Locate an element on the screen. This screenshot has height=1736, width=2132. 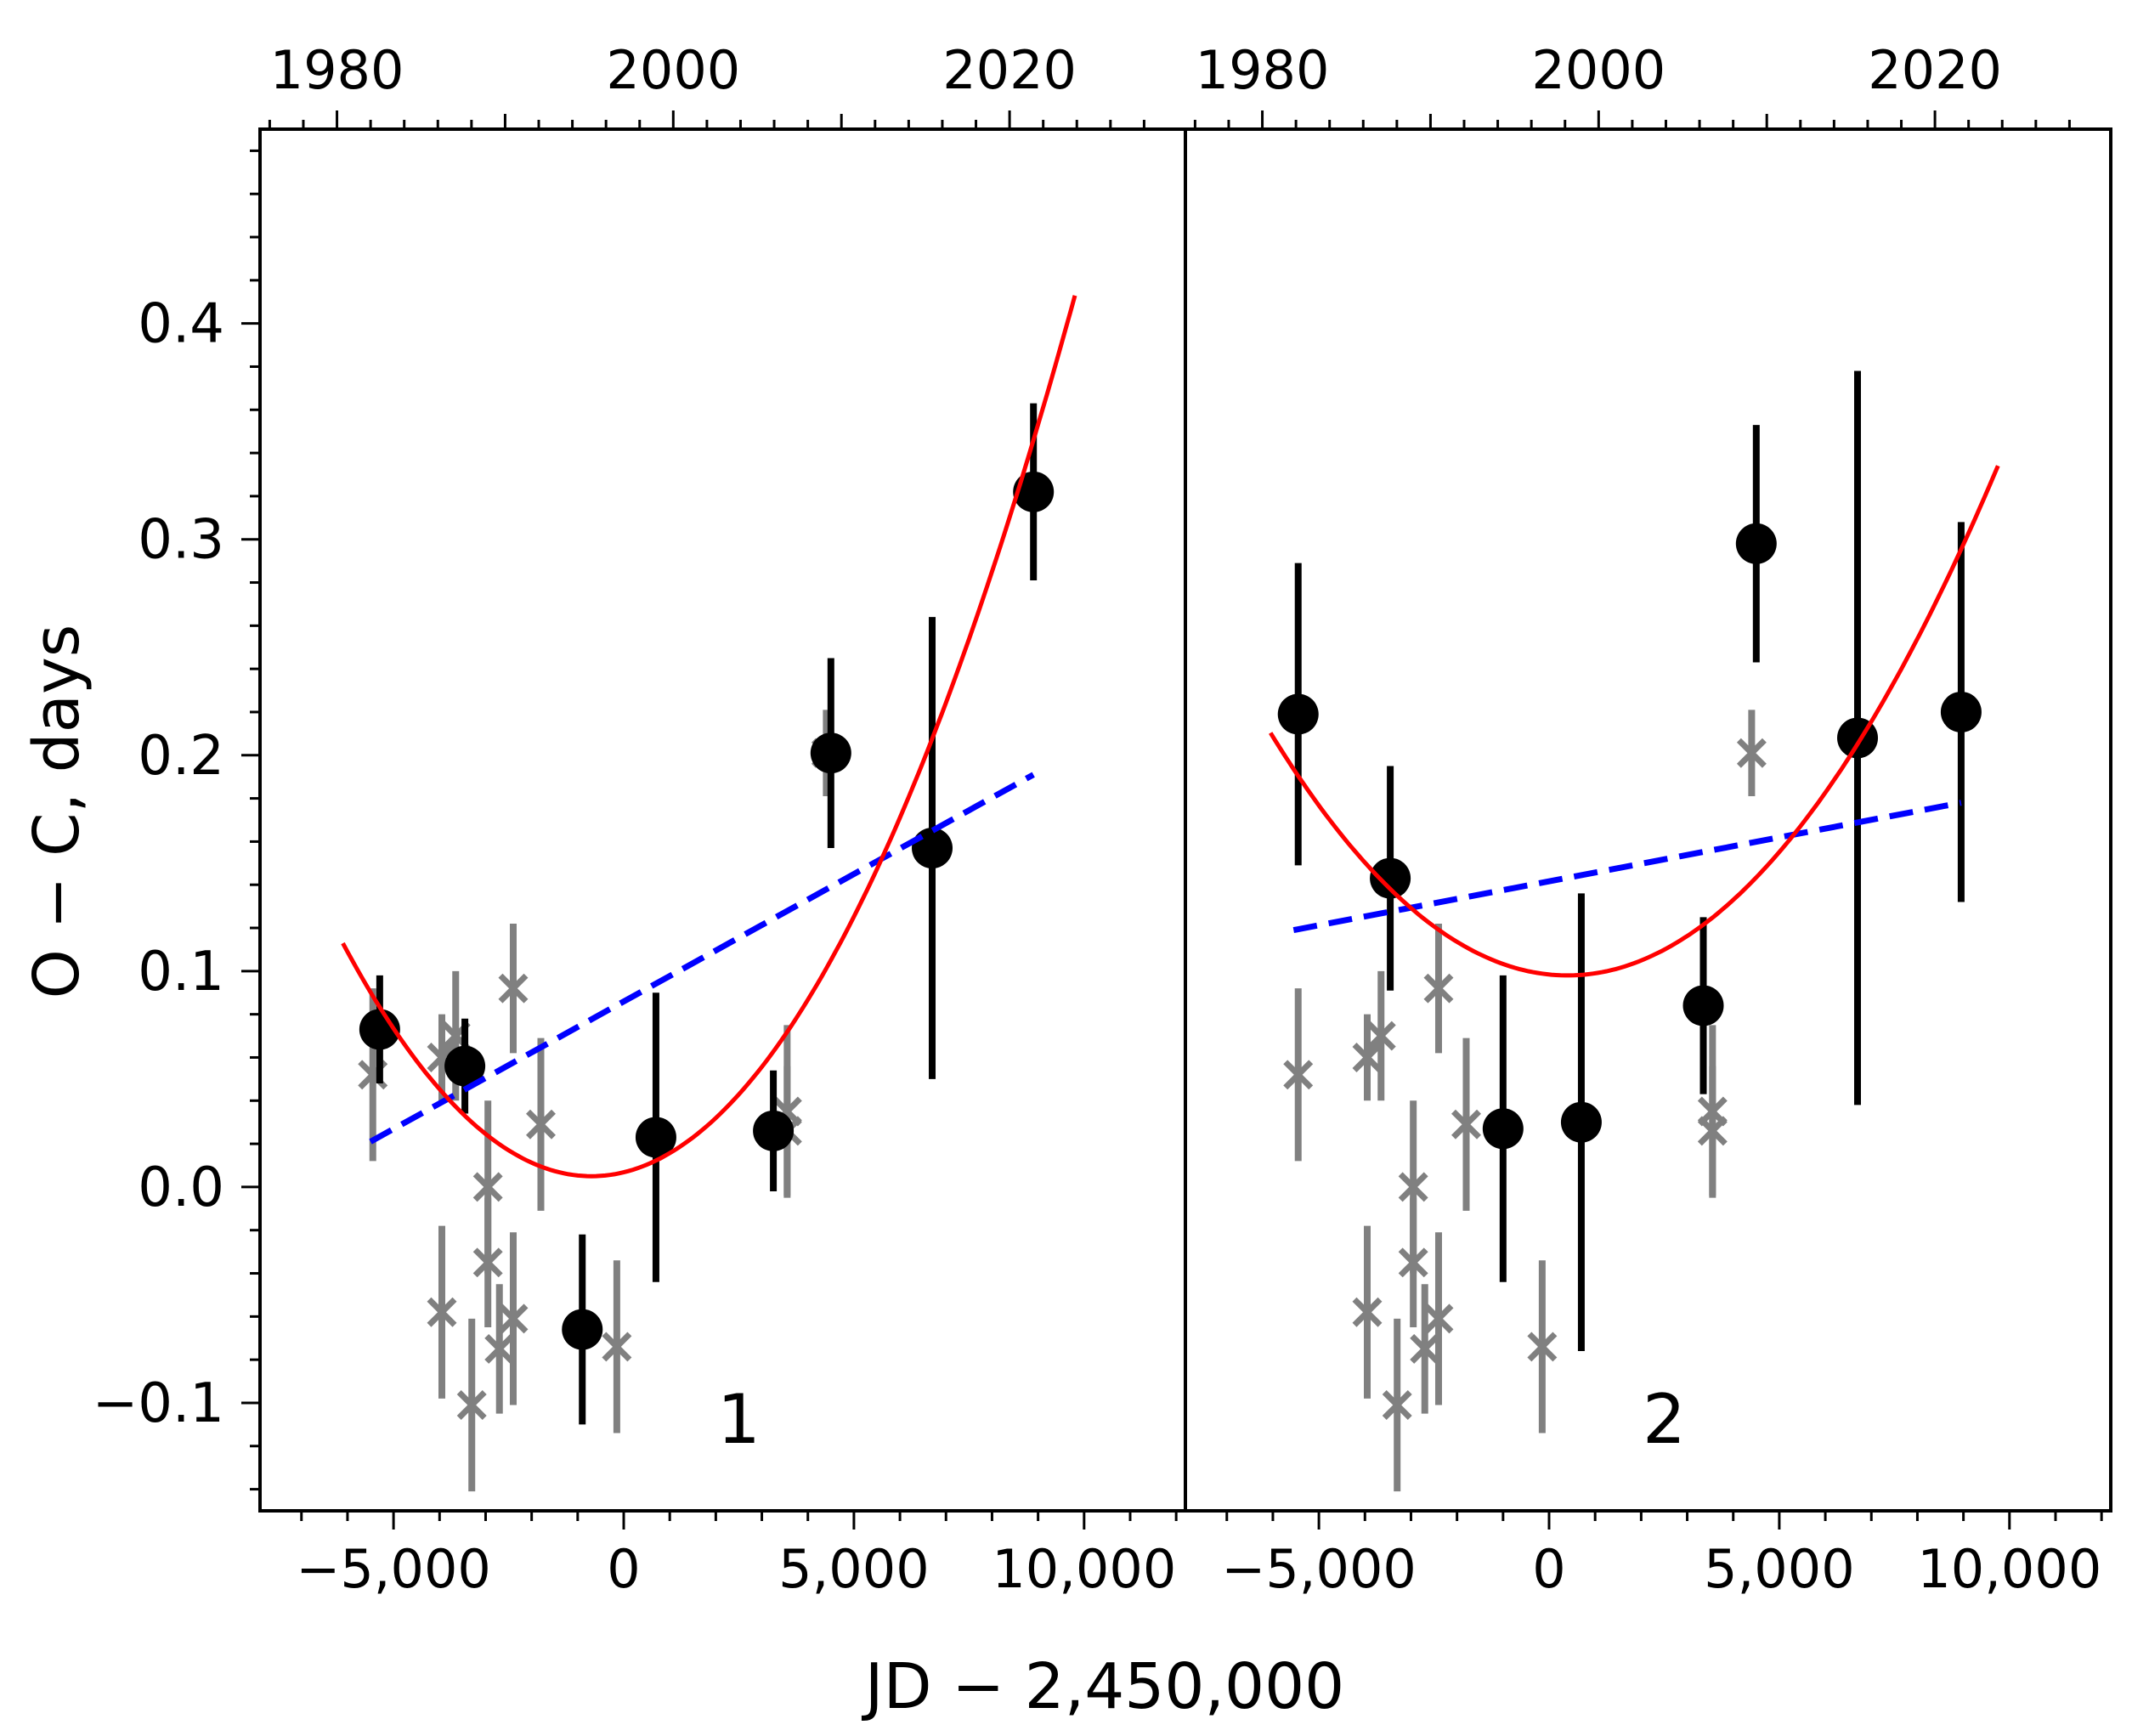
y-axis-label: O − C, days is located at coordinates (56, 812).